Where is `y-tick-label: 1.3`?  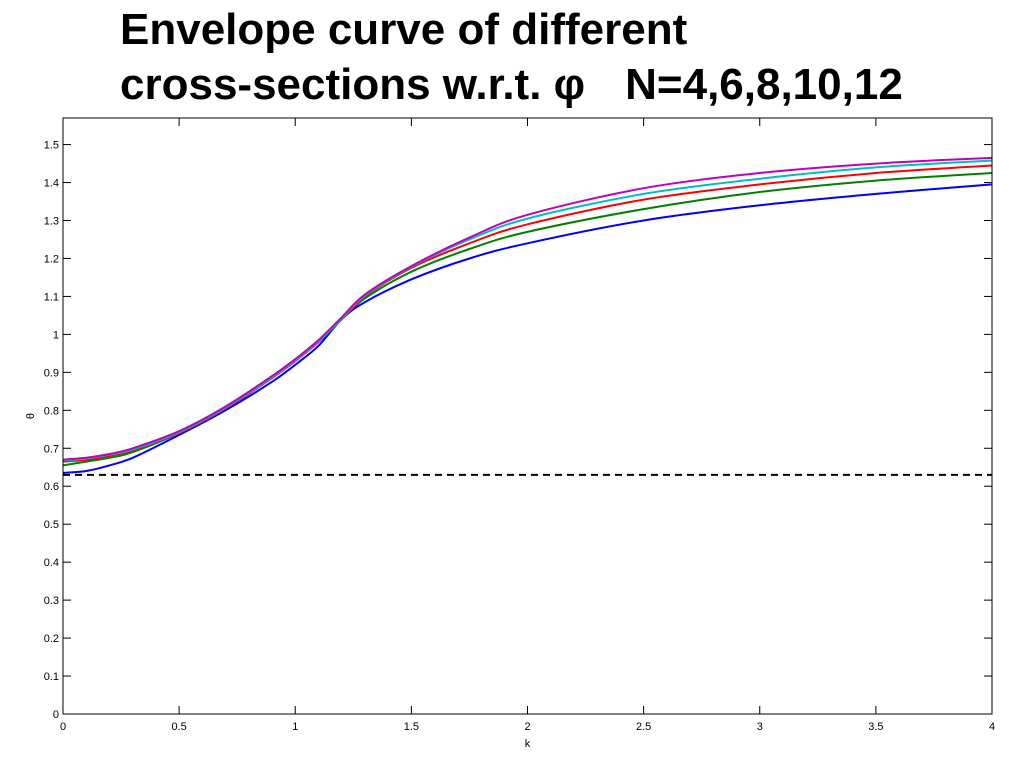
y-tick-label: 1.3 is located at coordinates (51, 221).